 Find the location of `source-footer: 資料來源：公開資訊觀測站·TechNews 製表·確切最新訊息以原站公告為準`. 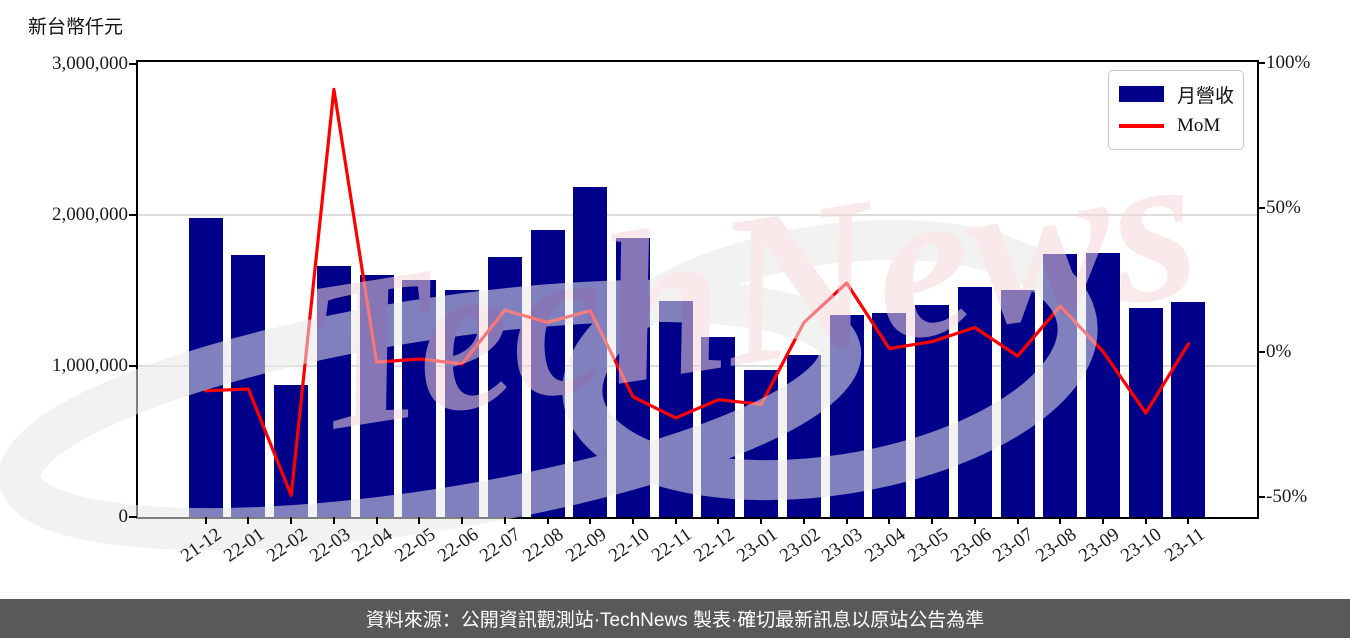

source-footer: 資料來源：公開資訊觀測站·TechNews 製表·確切最新訊息以原站公告為準 is located at coordinates (675, 618).